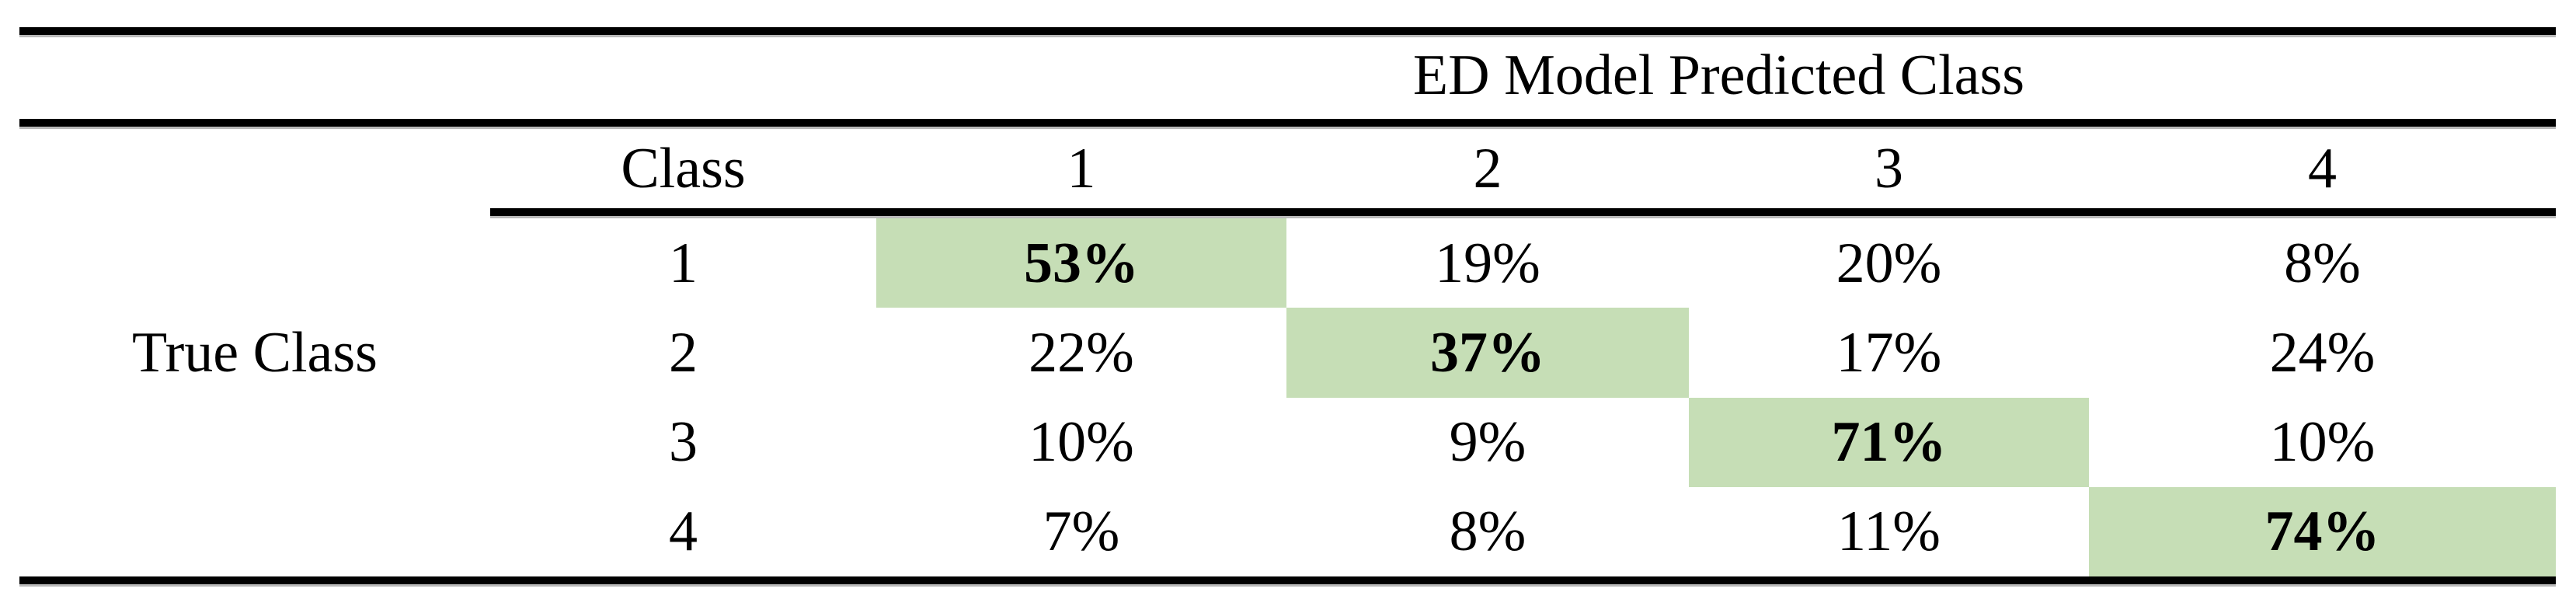 This screenshot has height=606, width=2576. What do you see at coordinates (683, 352) in the screenshot?
I see `row-label-2: 2` at bounding box center [683, 352].